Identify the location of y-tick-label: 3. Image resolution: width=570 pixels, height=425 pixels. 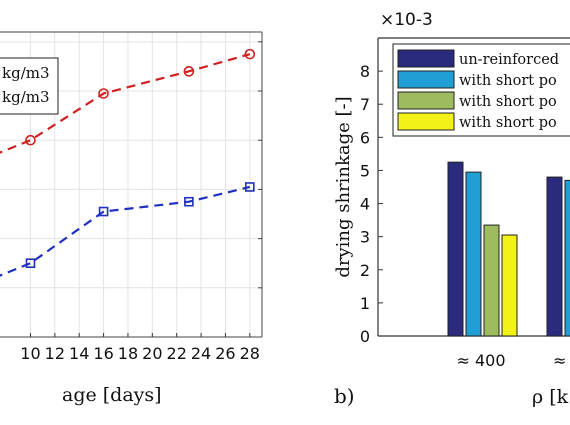
(365, 237).